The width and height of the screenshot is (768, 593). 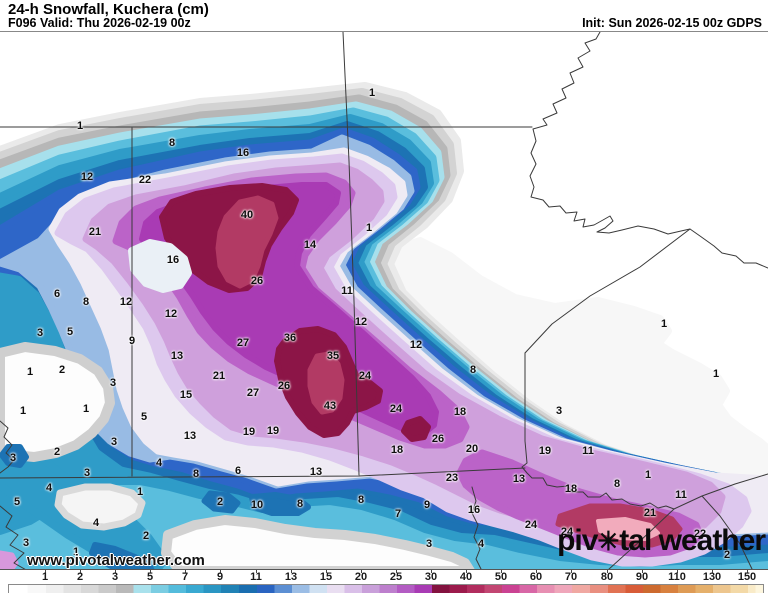 What do you see at coordinates (431, 577) in the screenshot?
I see `colorbar-tick-label: 30` at bounding box center [431, 577].